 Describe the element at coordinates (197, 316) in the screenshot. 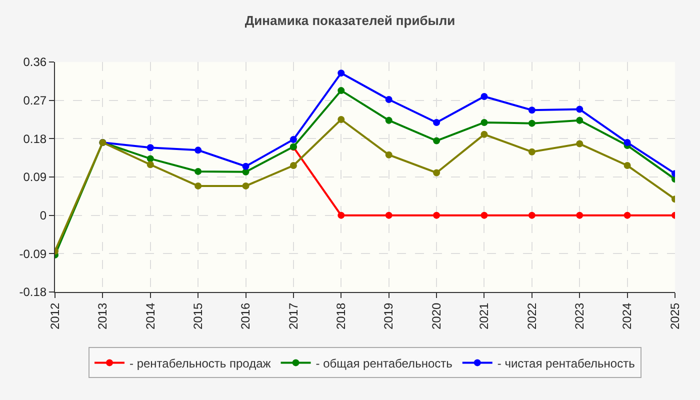

I see `x-tick-label: 2015` at that location.